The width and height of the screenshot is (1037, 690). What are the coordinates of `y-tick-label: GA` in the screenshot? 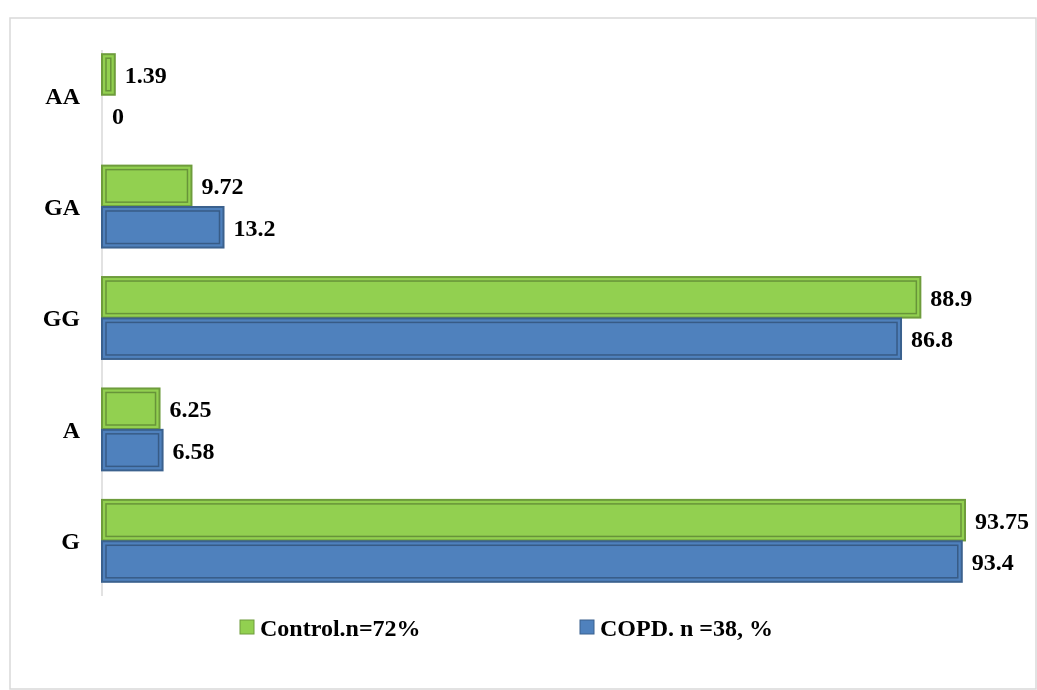 It's located at (62, 206).